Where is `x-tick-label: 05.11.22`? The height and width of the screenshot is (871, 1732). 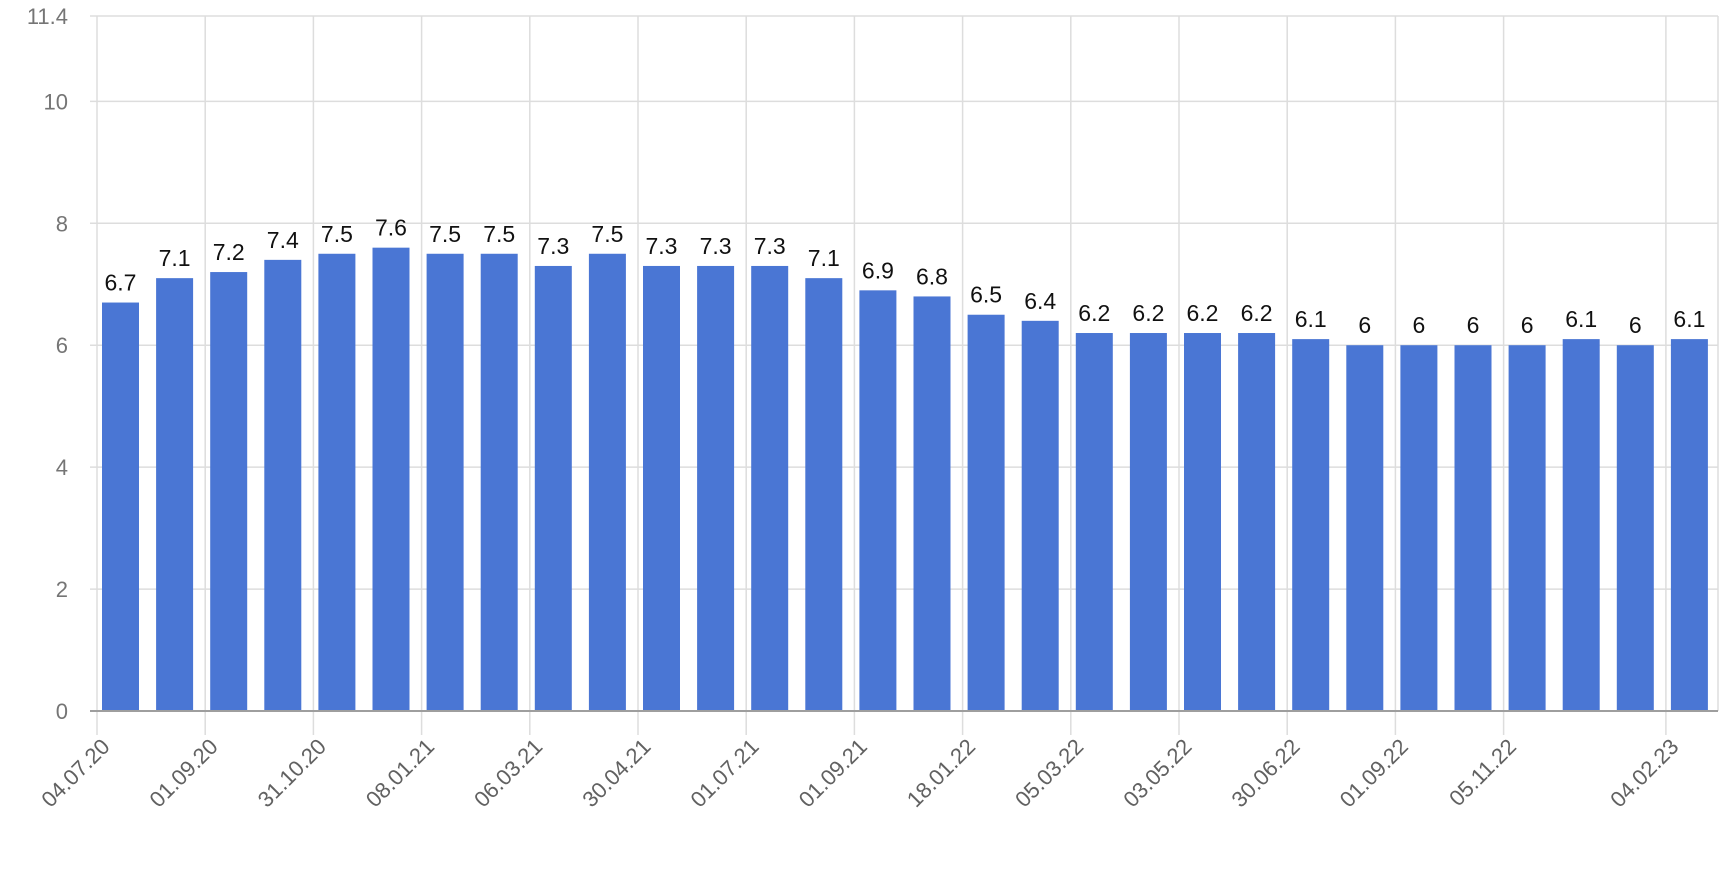
x-tick-label: 05.11.22 is located at coordinates (1482, 772).